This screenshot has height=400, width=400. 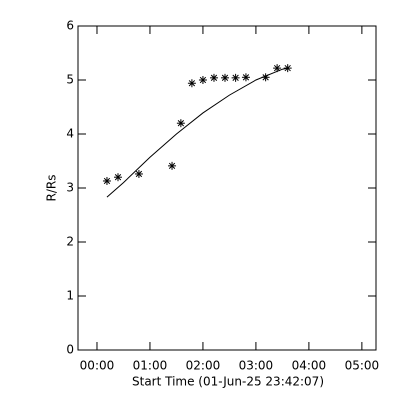 I want to click on x-tick-label: 00:00, so click(x=97, y=366).